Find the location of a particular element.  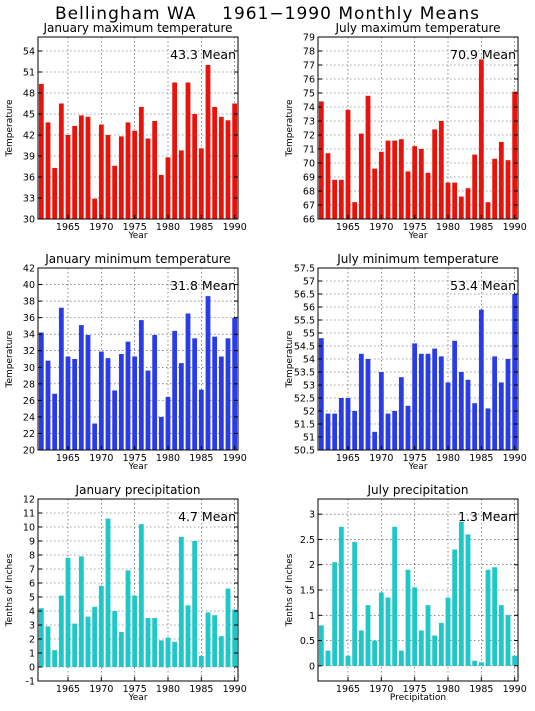

mean-label: 70.9 Mean is located at coordinates (483, 54).